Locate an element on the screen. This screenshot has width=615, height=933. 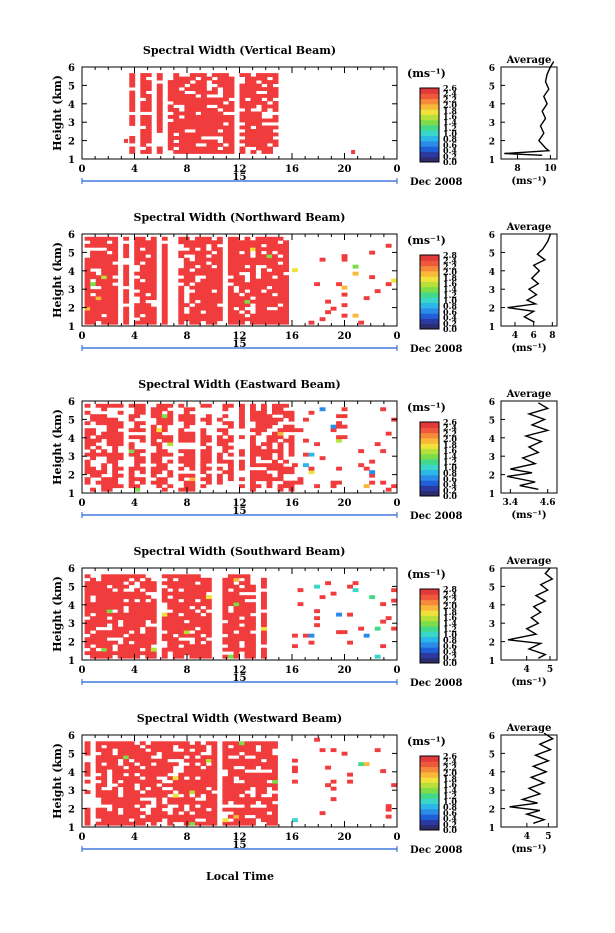
x-axis-label: Local Time is located at coordinates (240, 876).